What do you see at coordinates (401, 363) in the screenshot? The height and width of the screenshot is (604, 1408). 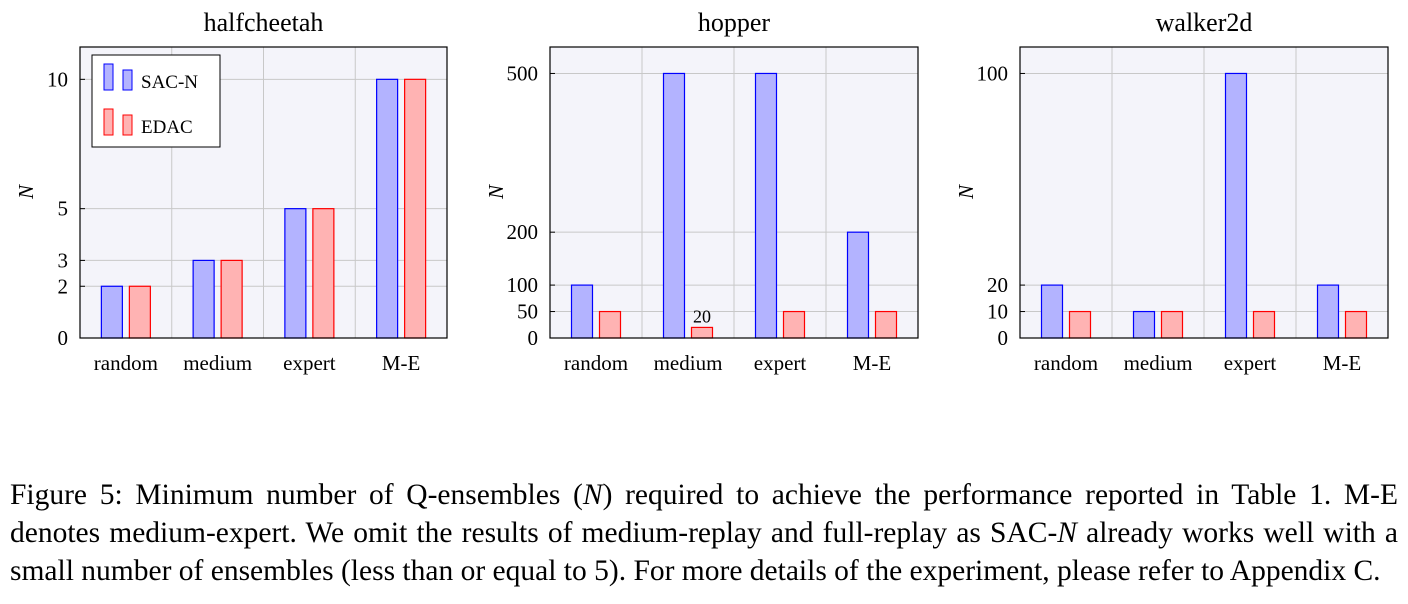 I see `x-tick-label-0-3: M-E` at bounding box center [401, 363].